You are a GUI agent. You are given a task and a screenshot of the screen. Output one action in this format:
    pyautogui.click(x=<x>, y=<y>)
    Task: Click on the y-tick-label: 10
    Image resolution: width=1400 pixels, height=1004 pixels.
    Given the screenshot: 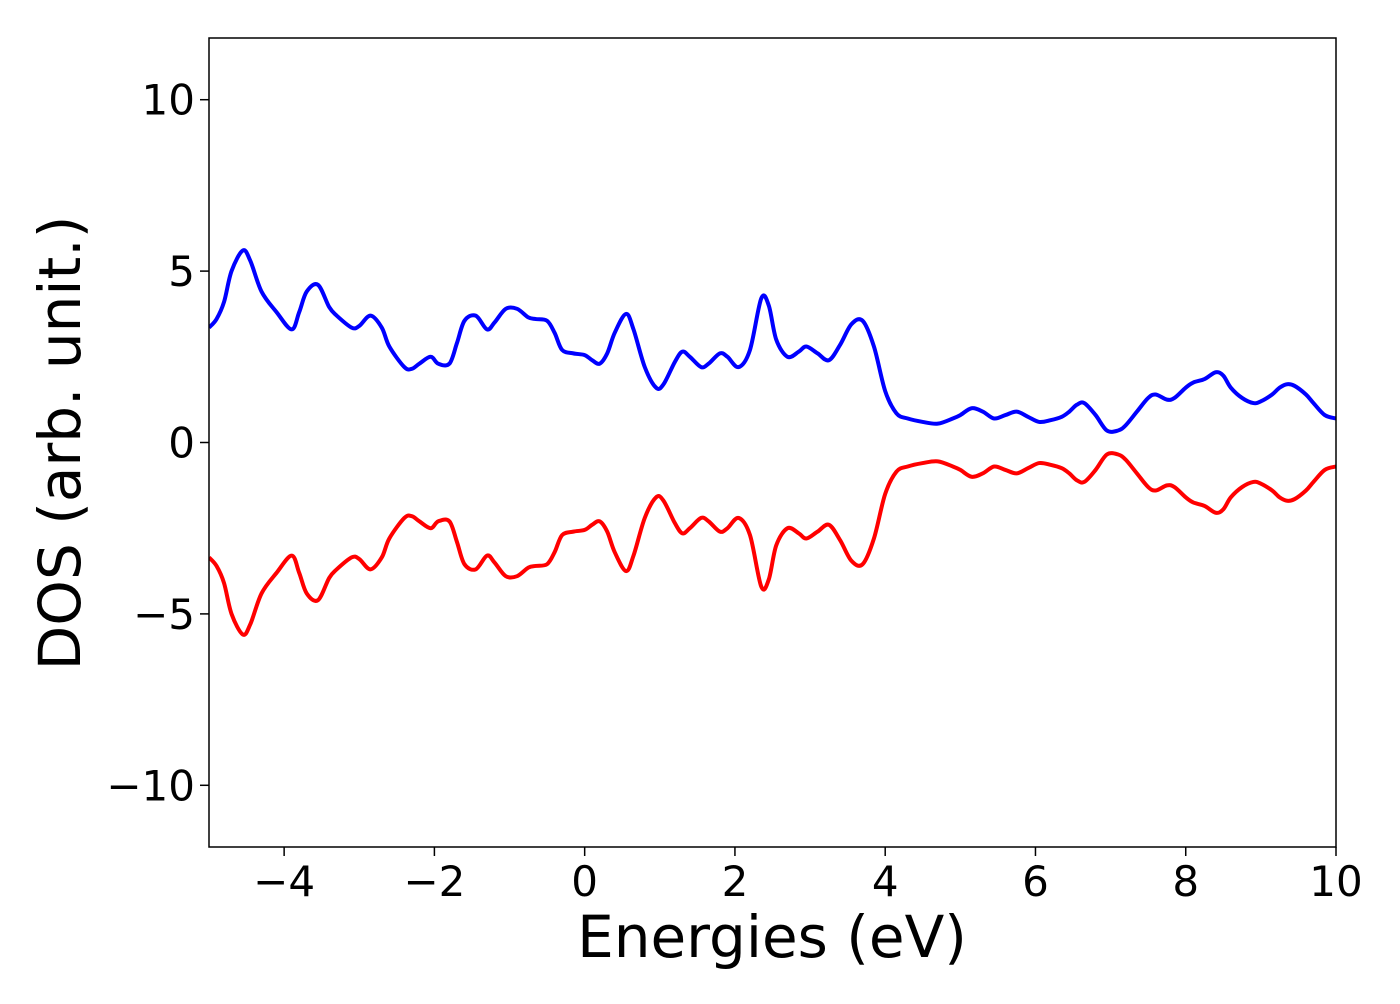 What is the action you would take?
    pyautogui.click(x=168, y=100)
    